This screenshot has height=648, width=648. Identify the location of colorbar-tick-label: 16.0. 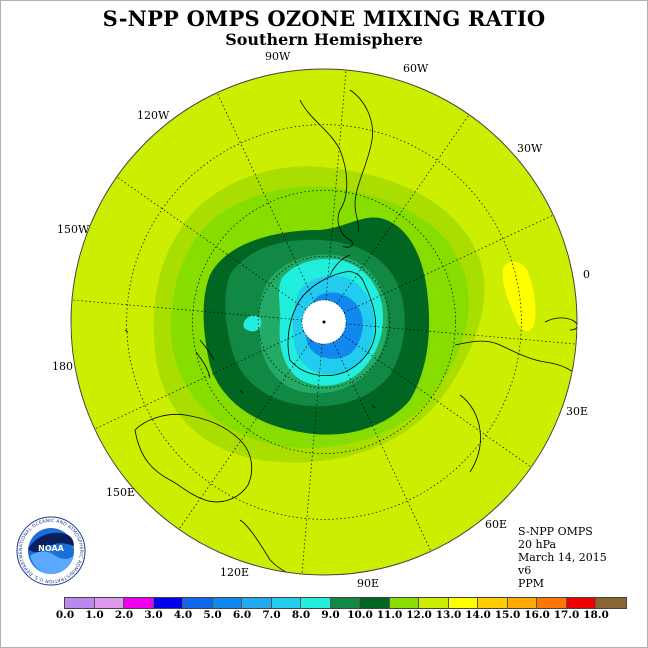
(537, 615).